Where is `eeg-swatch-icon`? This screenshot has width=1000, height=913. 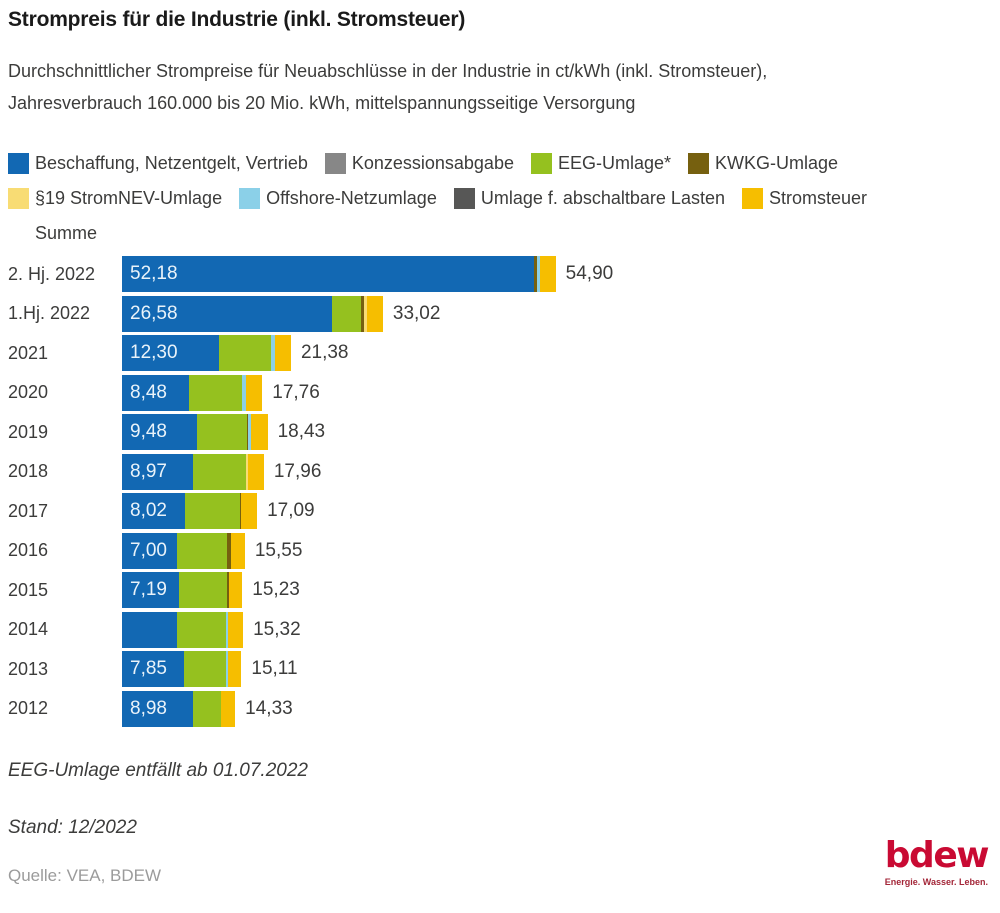 eeg-swatch-icon is located at coordinates (541, 163).